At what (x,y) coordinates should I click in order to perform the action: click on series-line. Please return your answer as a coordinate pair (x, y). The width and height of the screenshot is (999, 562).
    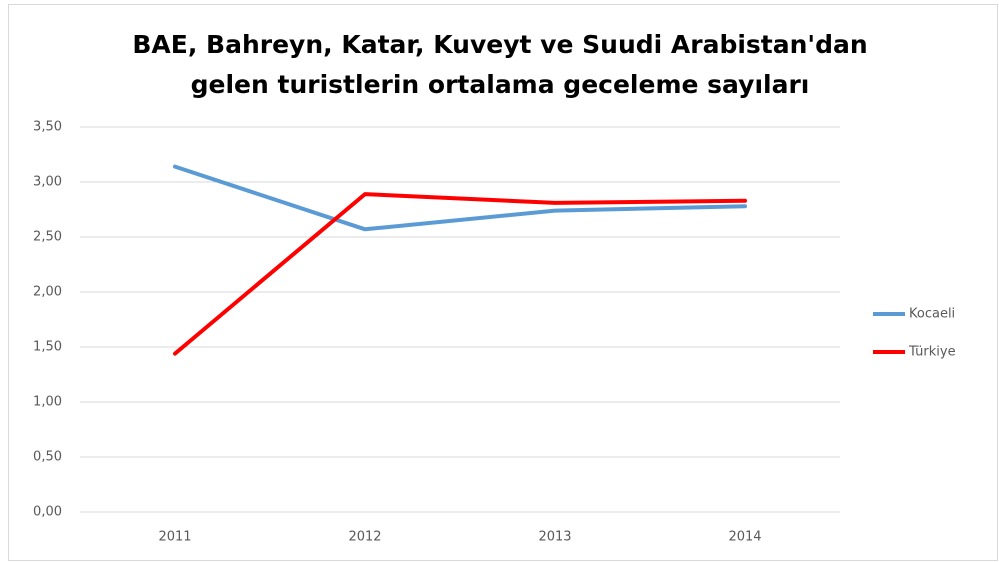
    Looking at the image, I should click on (460, 198).